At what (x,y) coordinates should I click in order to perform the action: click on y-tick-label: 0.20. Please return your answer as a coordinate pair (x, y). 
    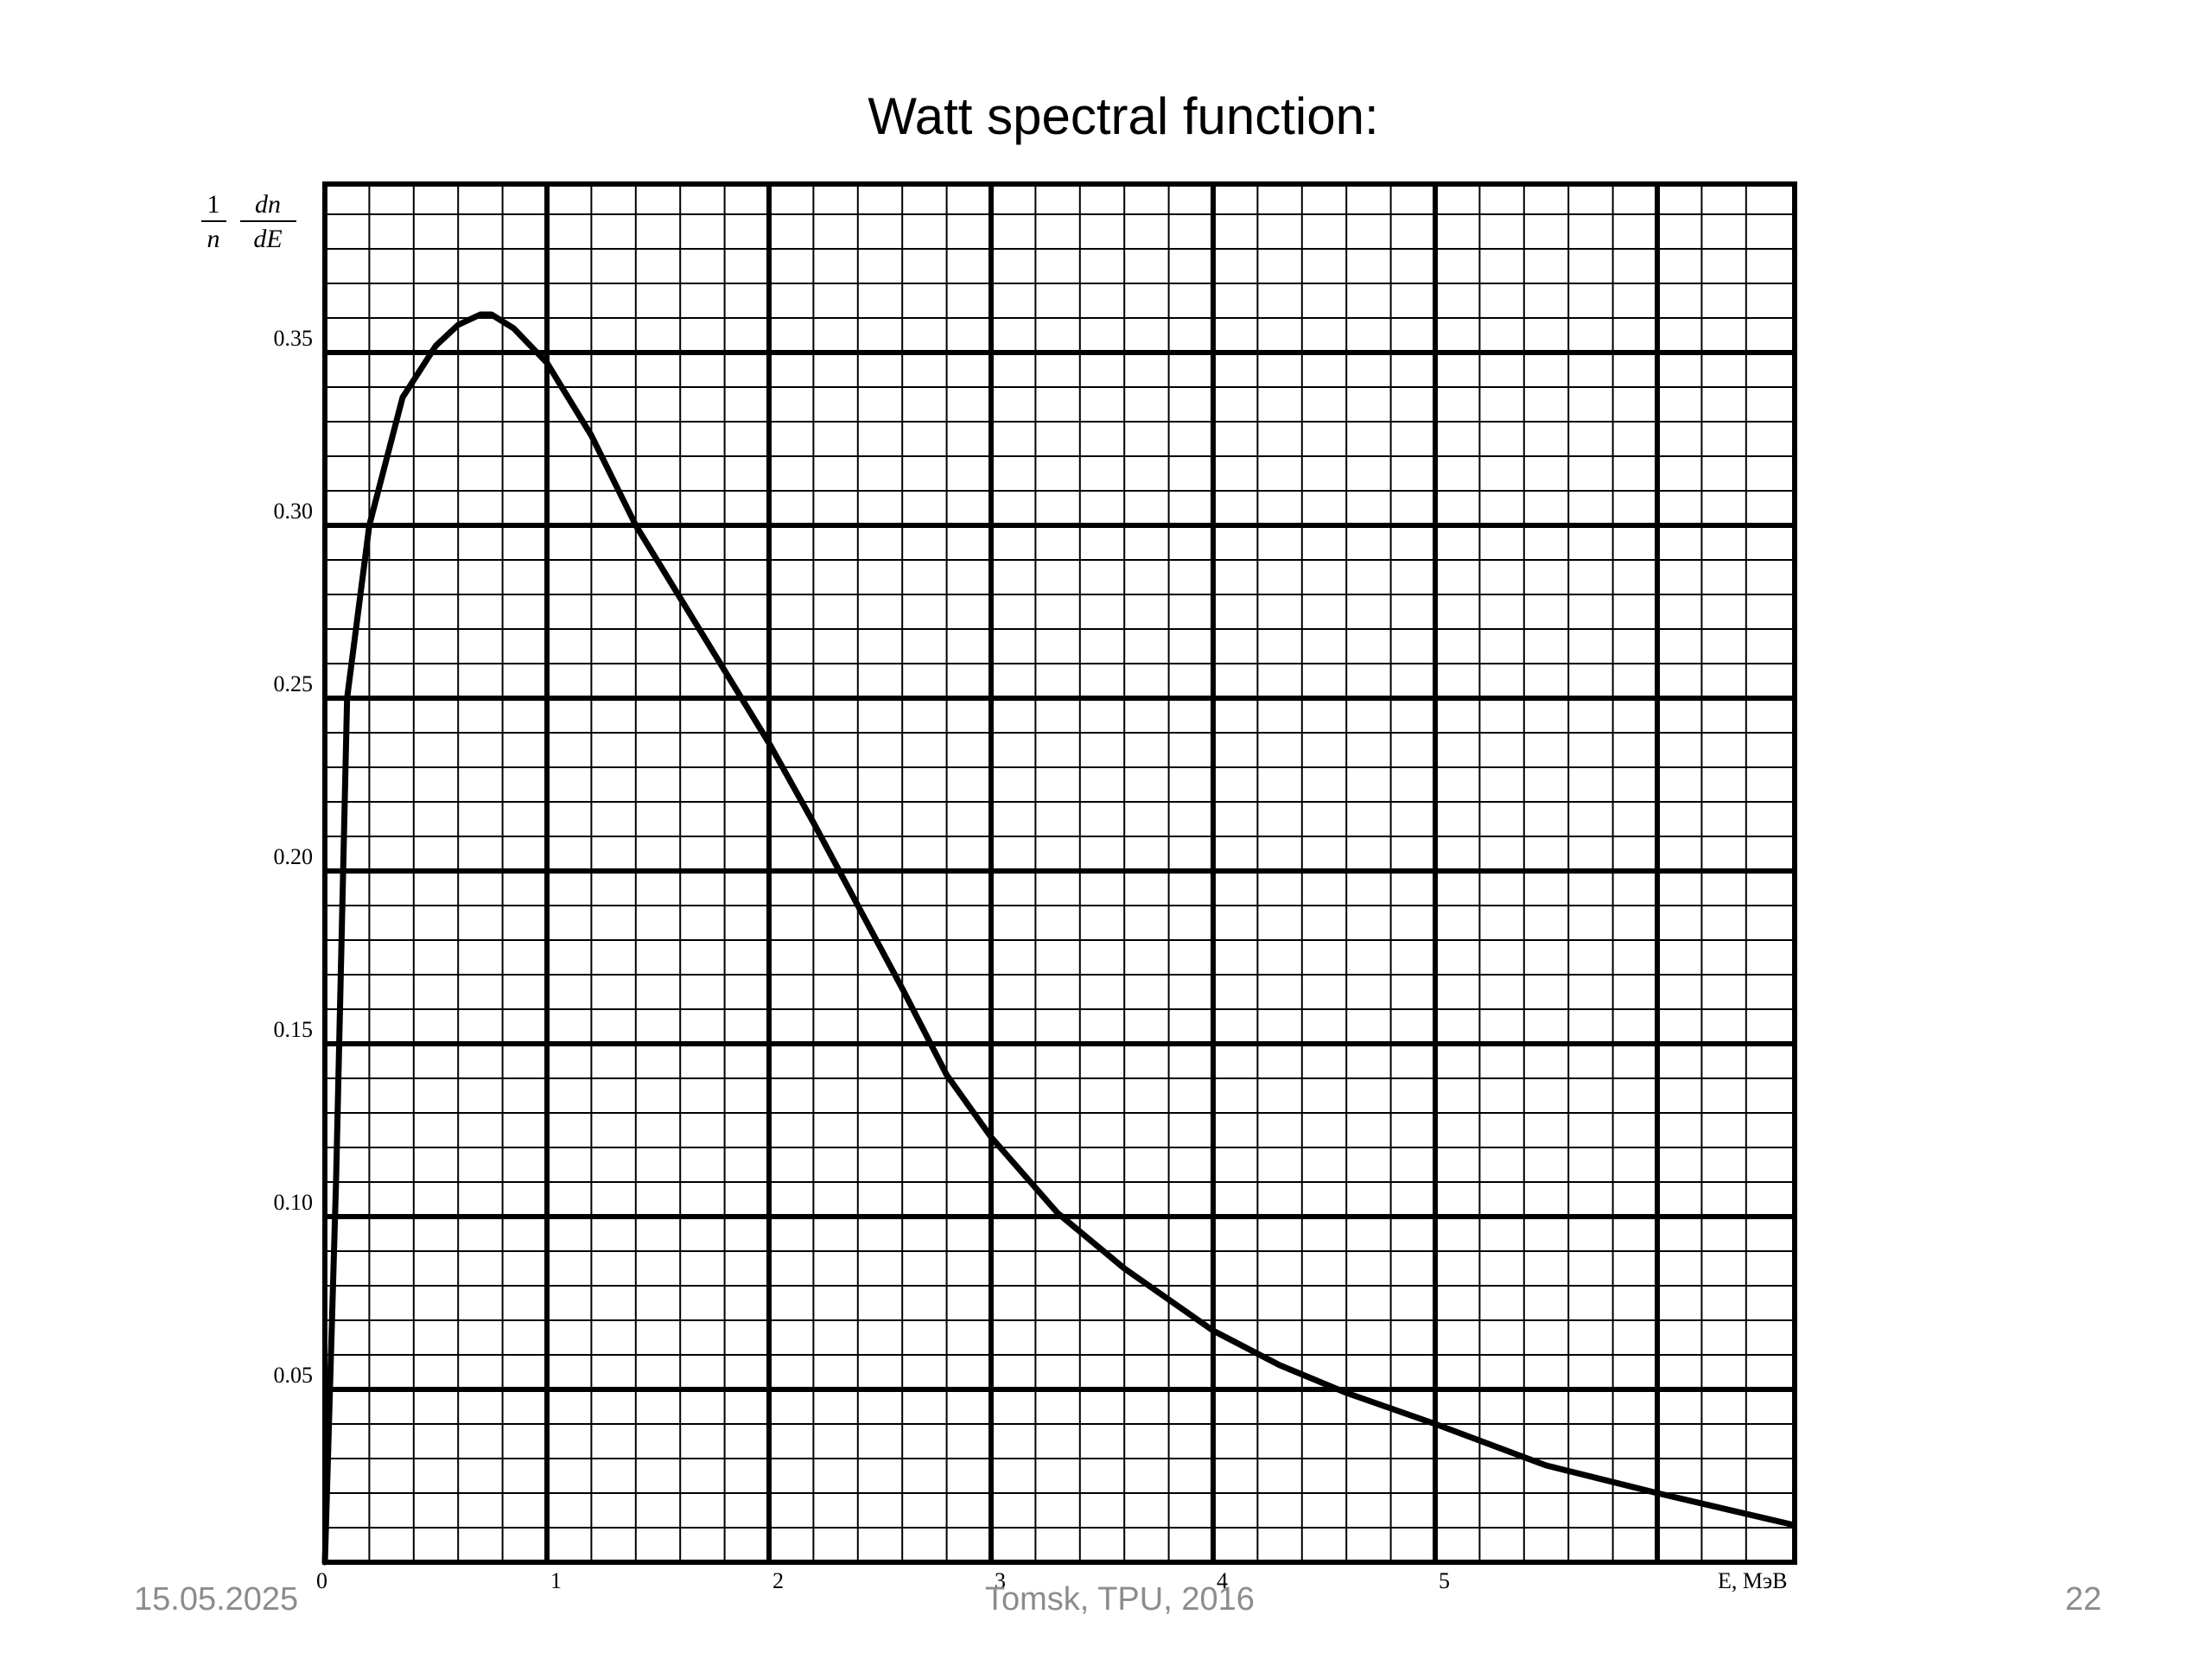
    Looking at the image, I should click on (294, 856).